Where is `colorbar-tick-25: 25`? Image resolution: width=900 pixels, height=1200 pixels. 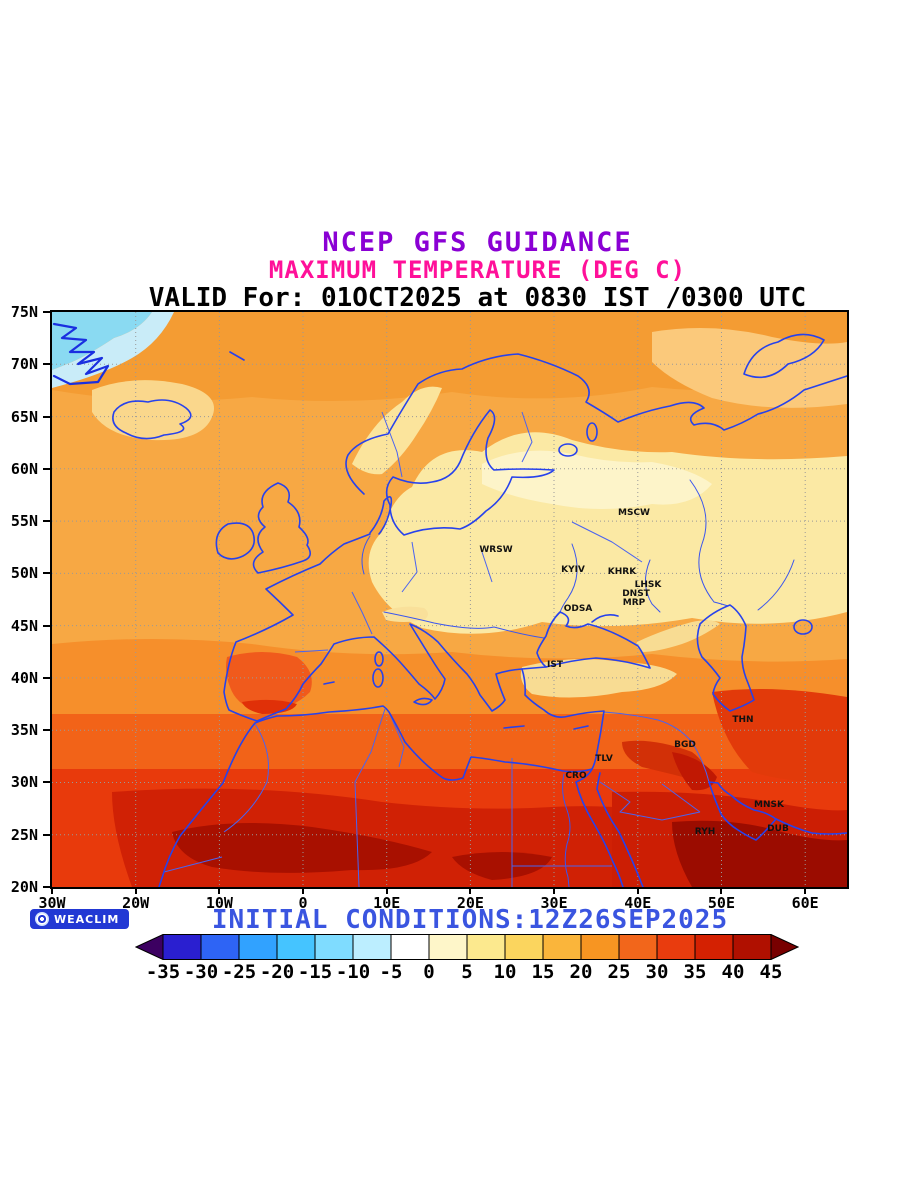
colorbar-tick-25: 25 is located at coordinates (619, 972).